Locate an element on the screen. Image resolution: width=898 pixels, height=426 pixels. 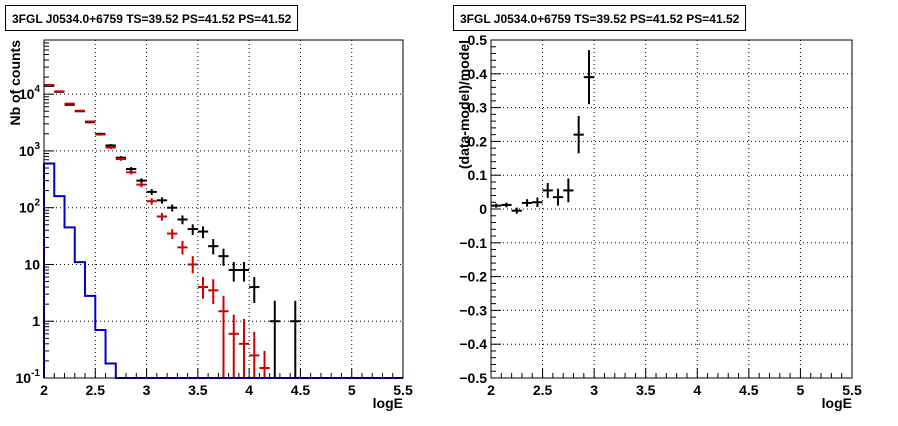
y-tick-exponent: 3 is located at coordinates (37, 146).